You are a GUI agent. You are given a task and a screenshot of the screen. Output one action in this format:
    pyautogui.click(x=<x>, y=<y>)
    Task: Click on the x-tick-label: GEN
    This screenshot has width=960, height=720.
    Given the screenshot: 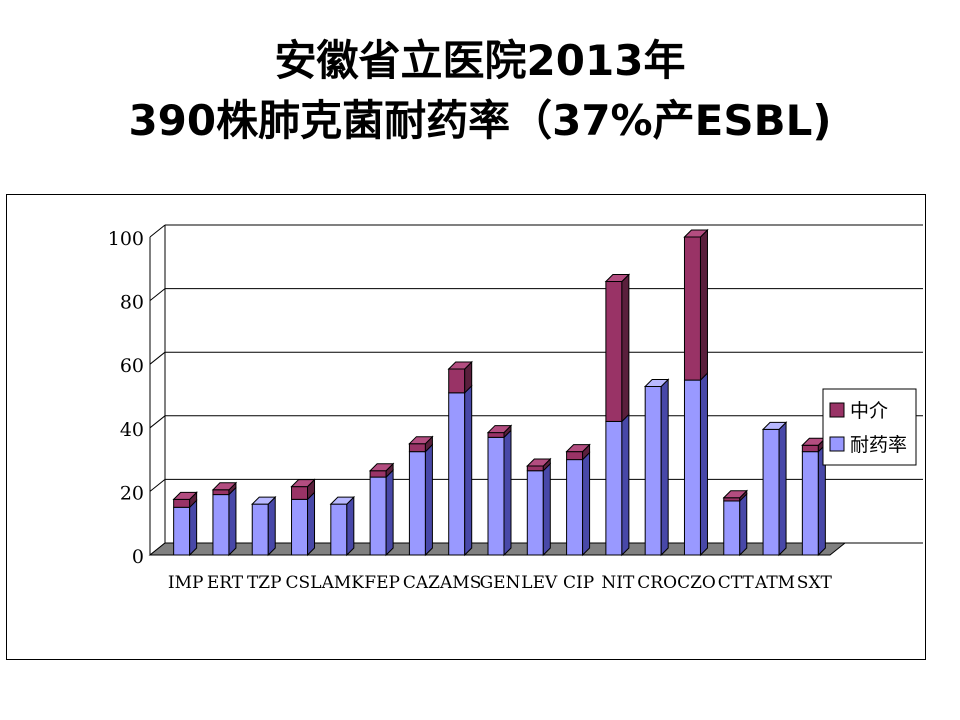 What is the action you would take?
    pyautogui.click(x=500, y=583)
    